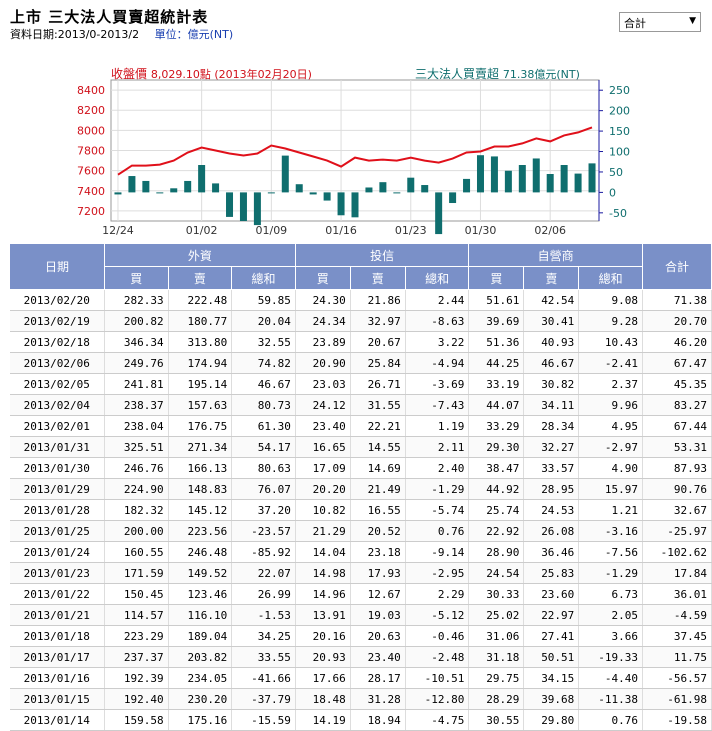  What do you see at coordinates (551, 636) in the screenshot?
I see `cell-value: 27.41` at bounding box center [551, 636].